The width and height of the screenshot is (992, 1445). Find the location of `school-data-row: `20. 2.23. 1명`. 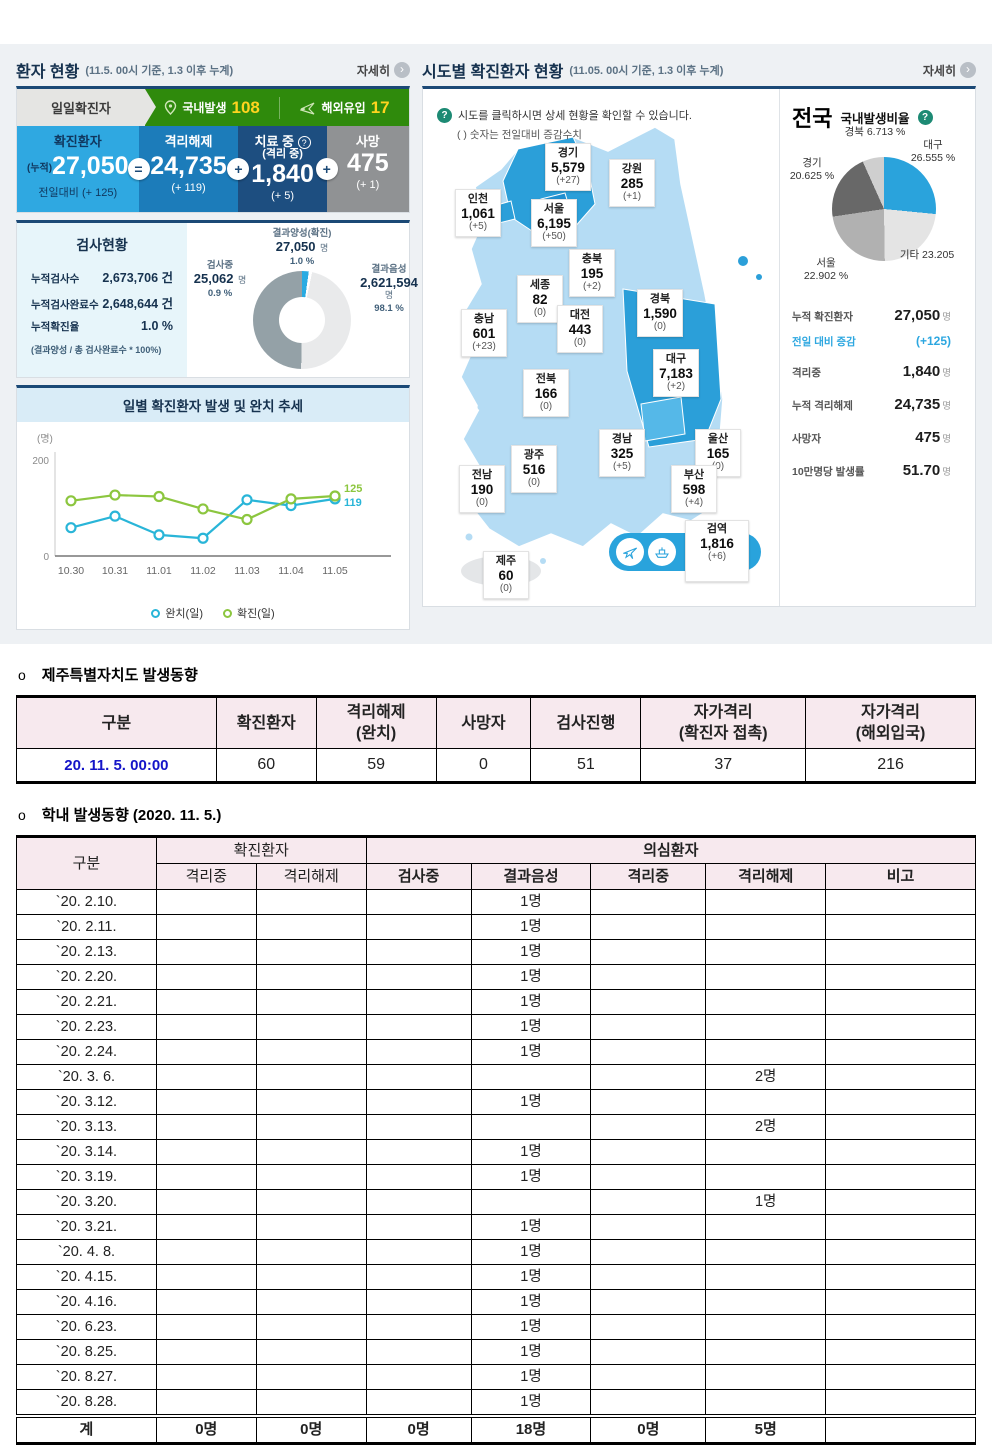

school-data-row: `20. 2.23. 1명 is located at coordinates (496, 1027).